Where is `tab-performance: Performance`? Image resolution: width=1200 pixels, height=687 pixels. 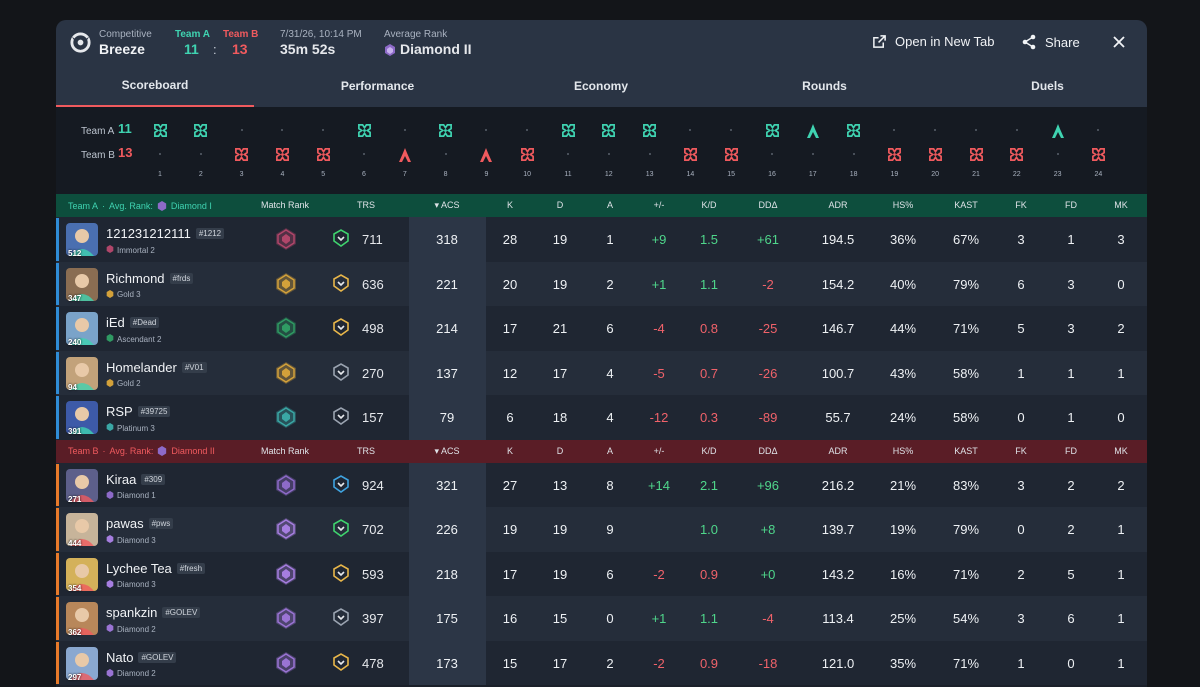
tab-performance: Performance is located at coordinates (377, 86).